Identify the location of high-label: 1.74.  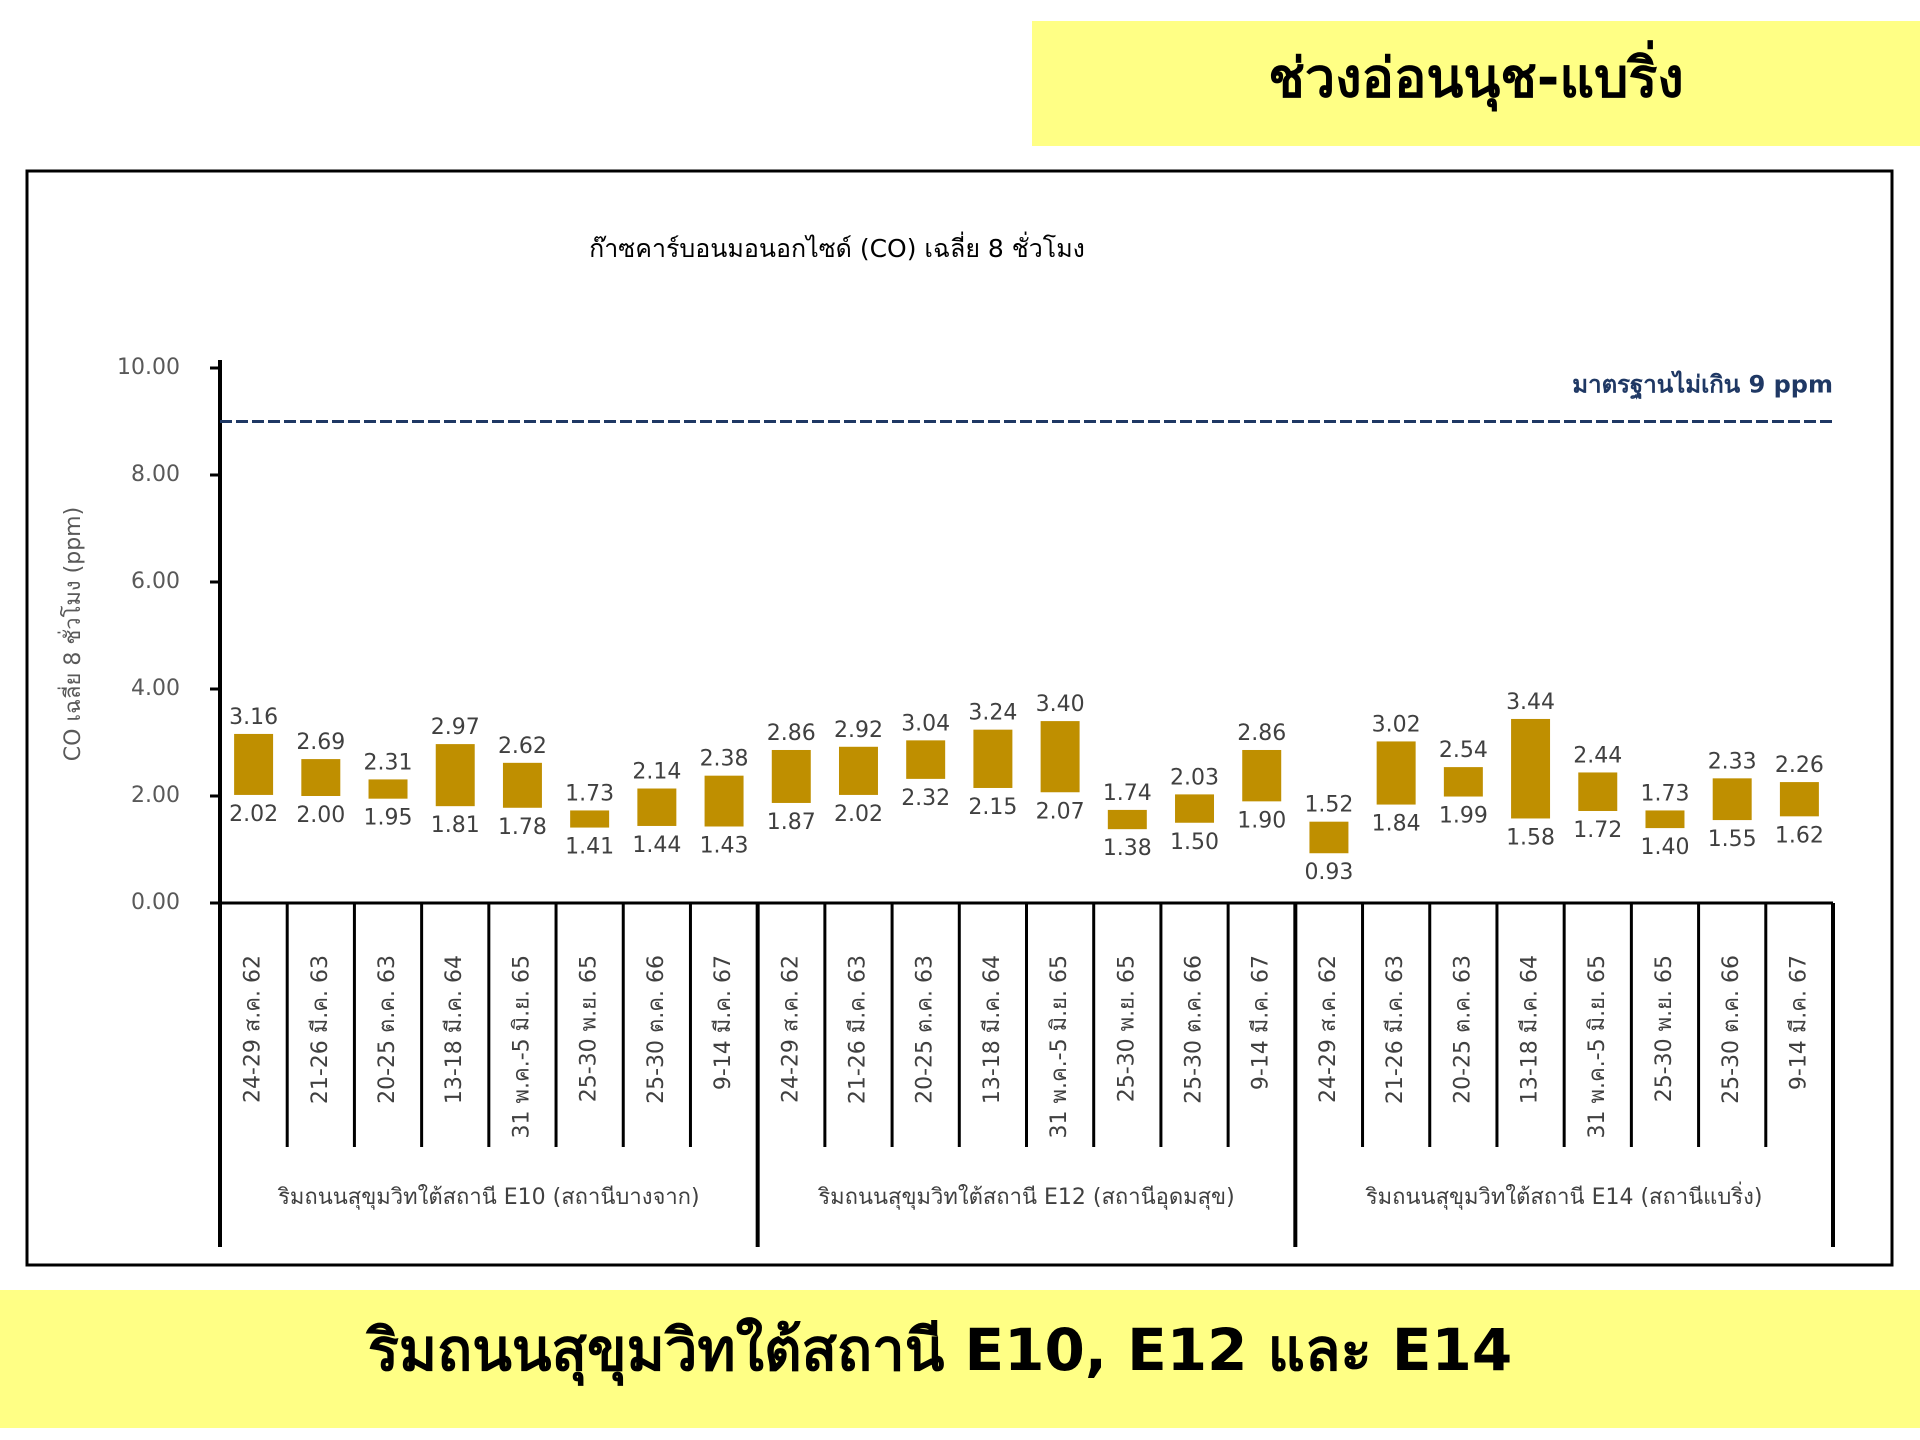
(1127, 793).